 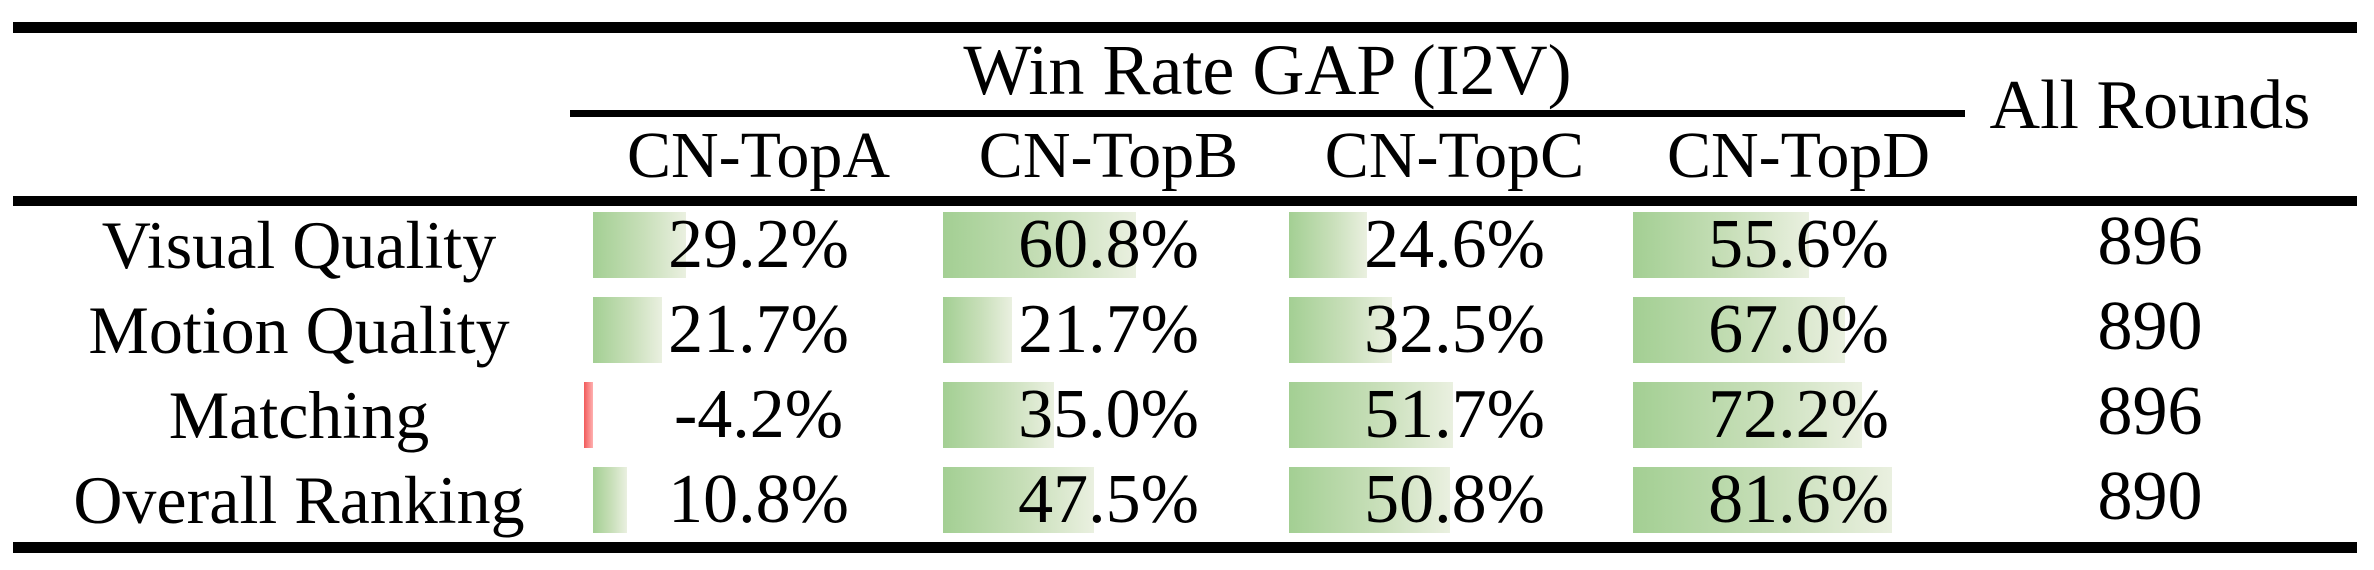 I want to click on table-cell: 29.2%, so click(x=758, y=244).